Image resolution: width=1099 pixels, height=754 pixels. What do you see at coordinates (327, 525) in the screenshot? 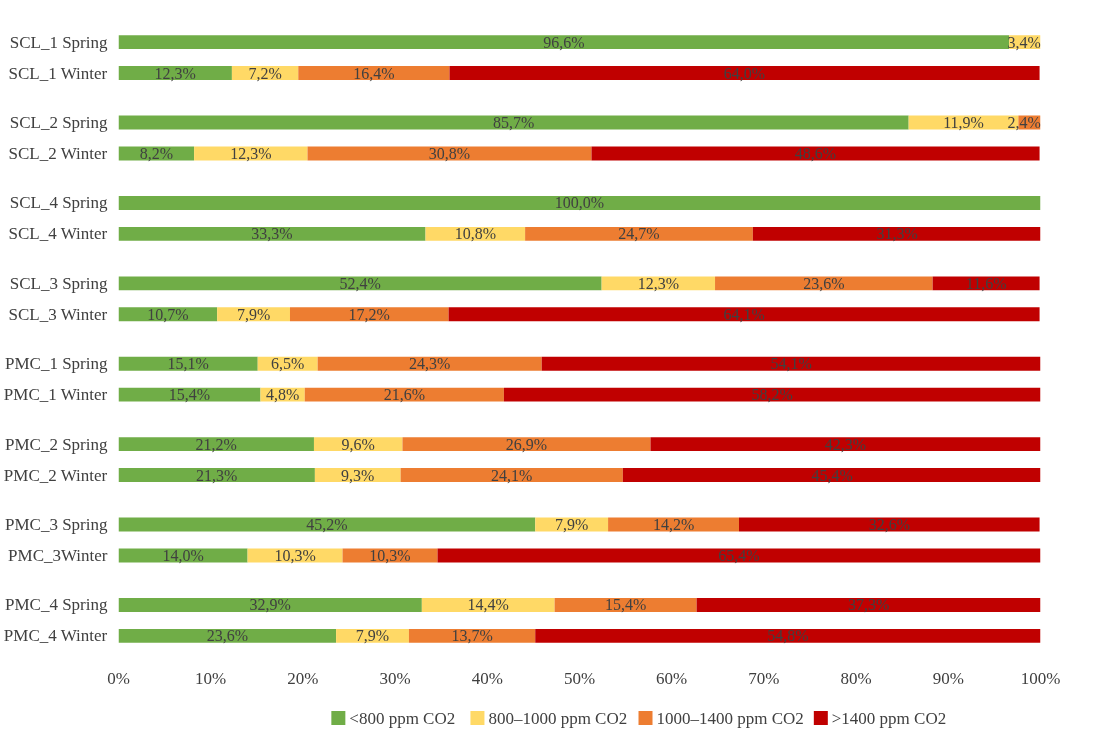
I see `data-label: 45,2%` at bounding box center [327, 525].